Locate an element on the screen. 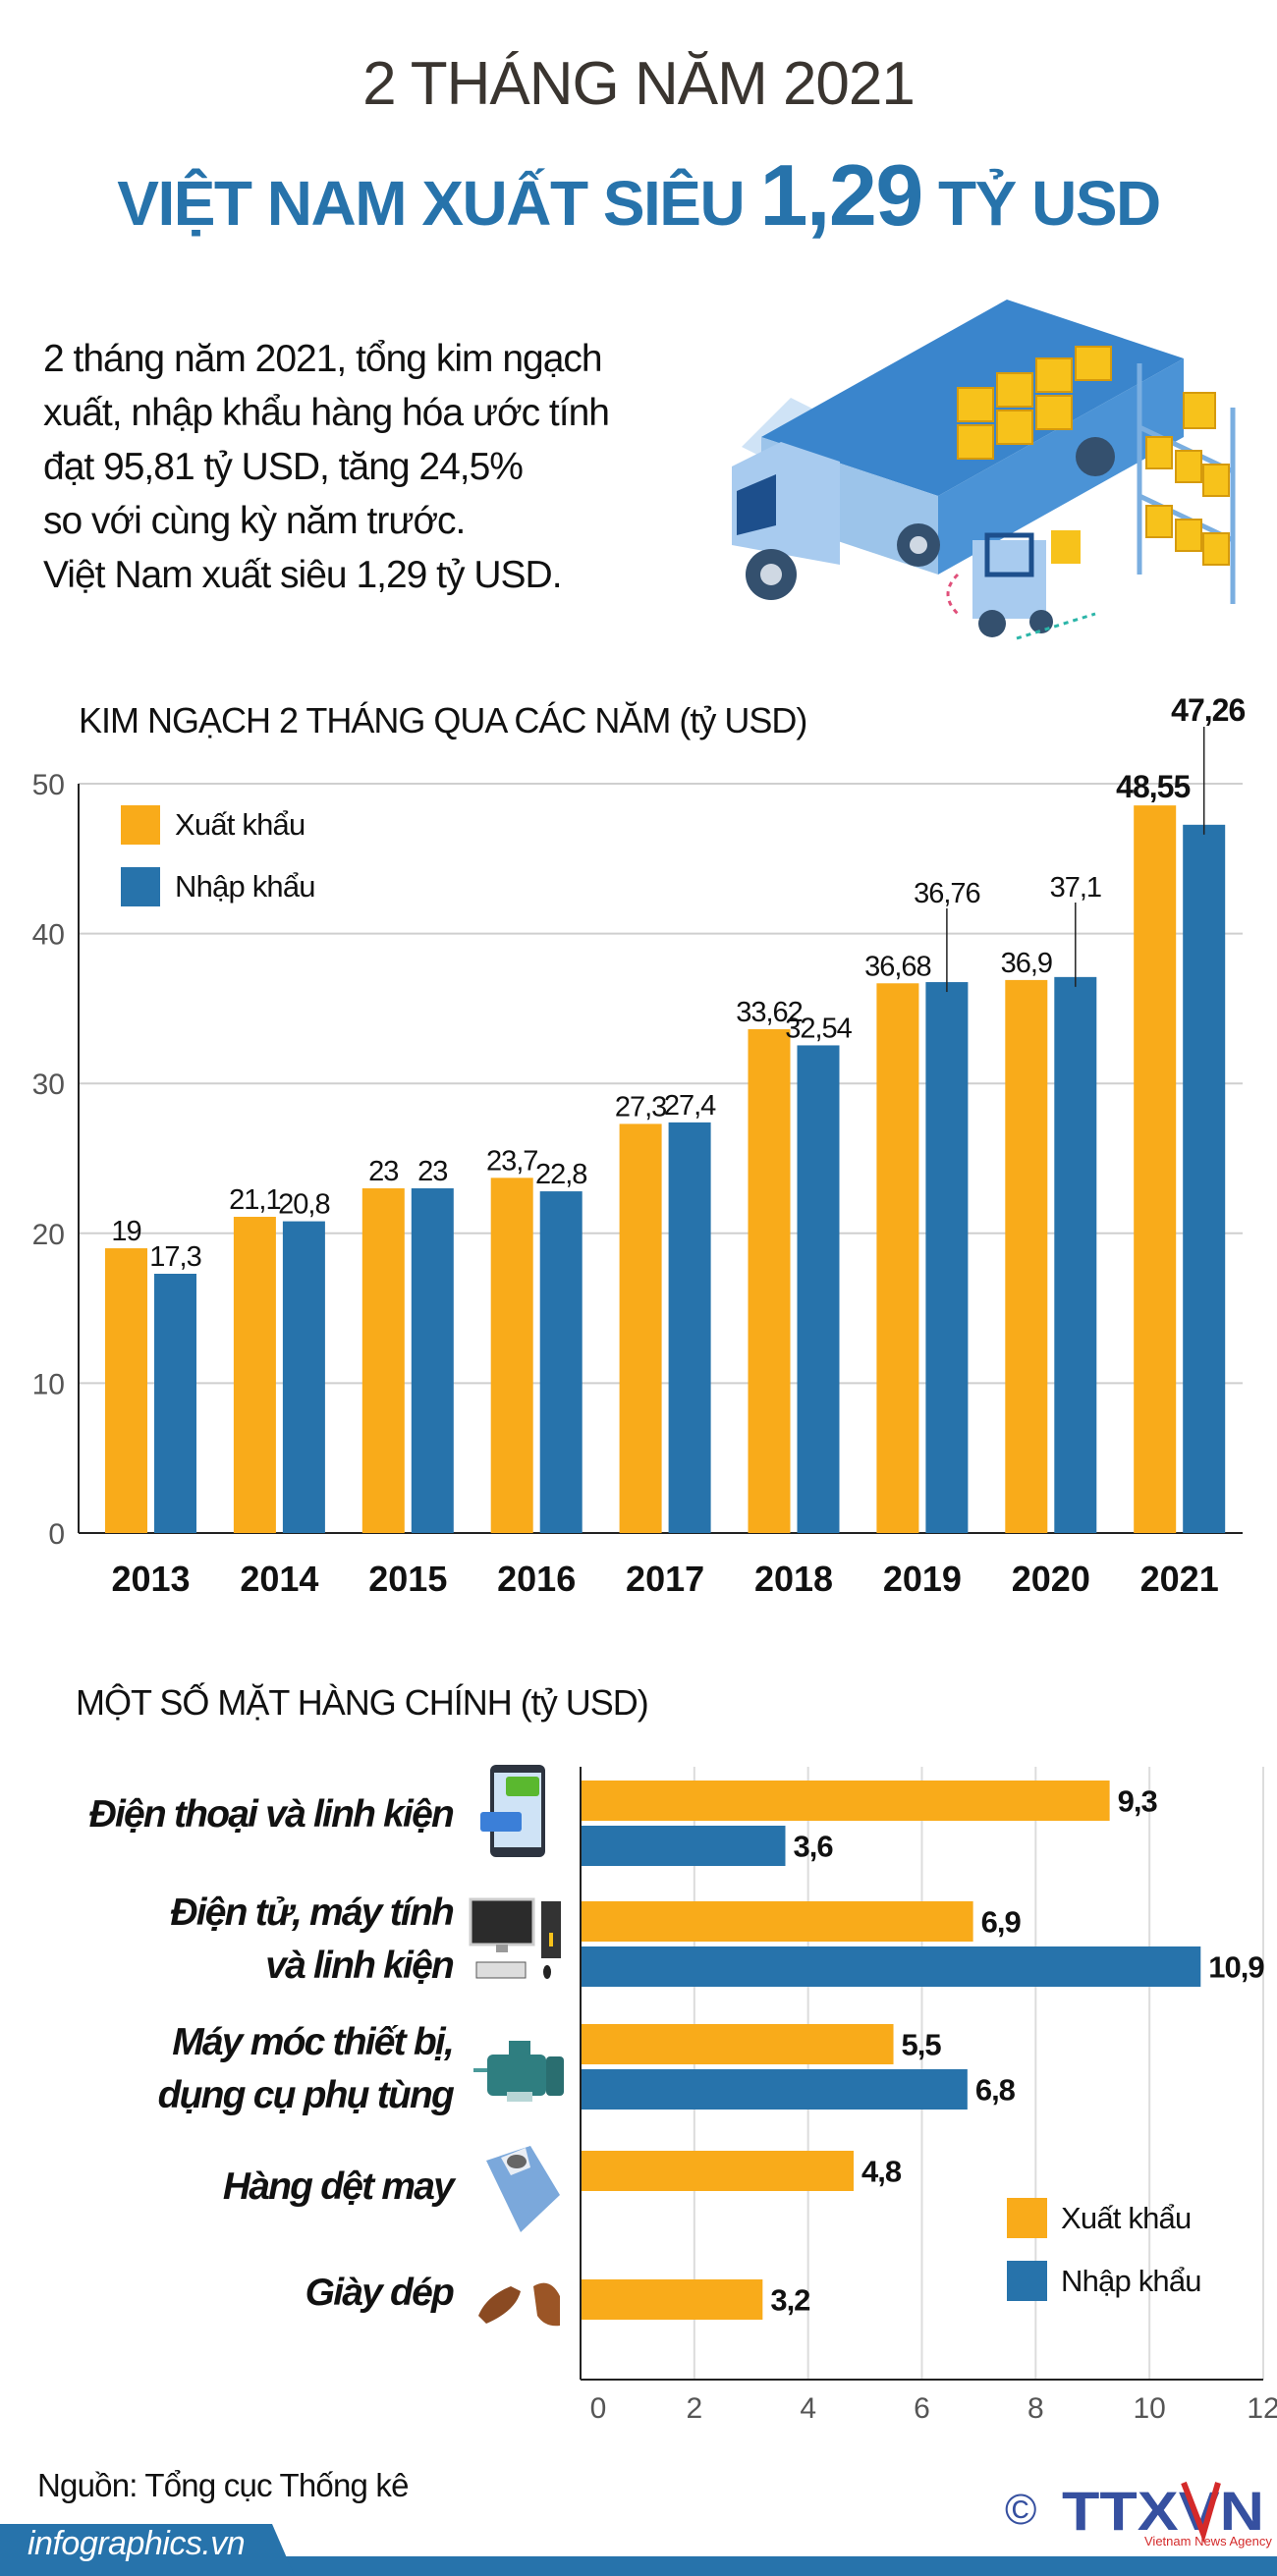  y-tick-label: 50 is located at coordinates (48, 785).